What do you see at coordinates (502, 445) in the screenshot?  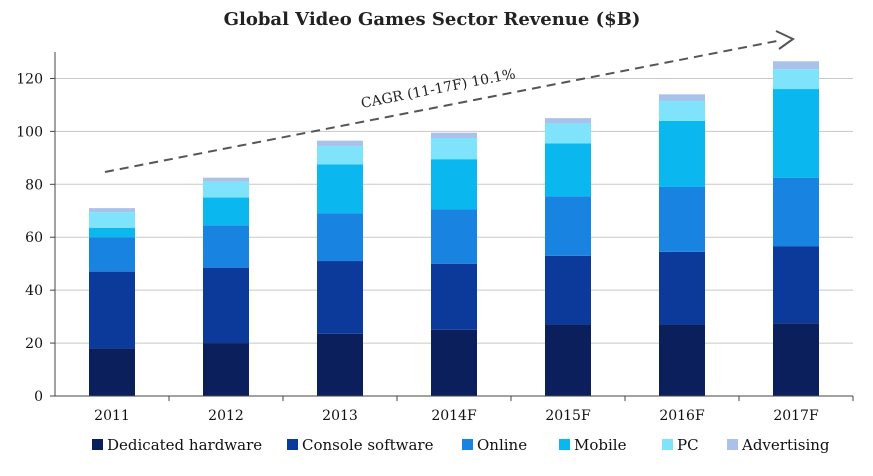 I see `legend-label: Online` at bounding box center [502, 445].